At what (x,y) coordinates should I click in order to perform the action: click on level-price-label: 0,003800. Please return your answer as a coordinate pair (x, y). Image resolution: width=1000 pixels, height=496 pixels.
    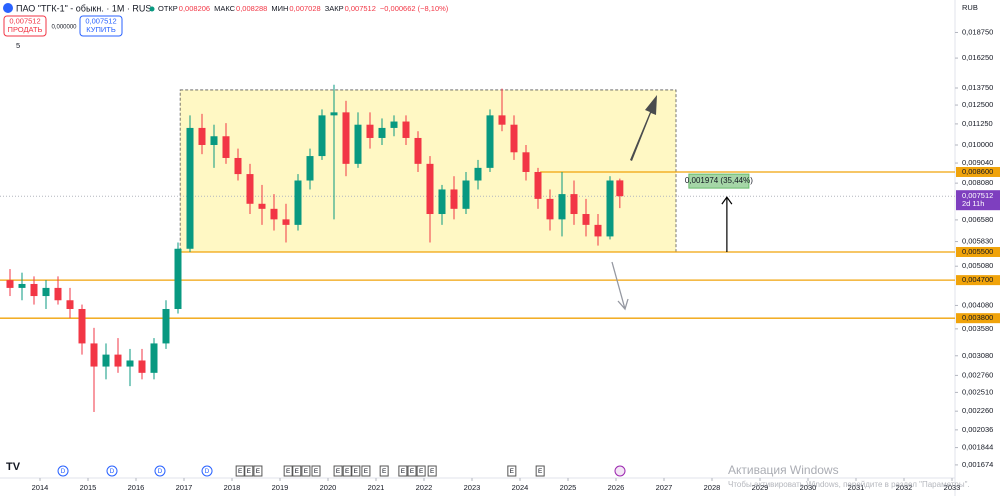
    Looking at the image, I should click on (977, 317).